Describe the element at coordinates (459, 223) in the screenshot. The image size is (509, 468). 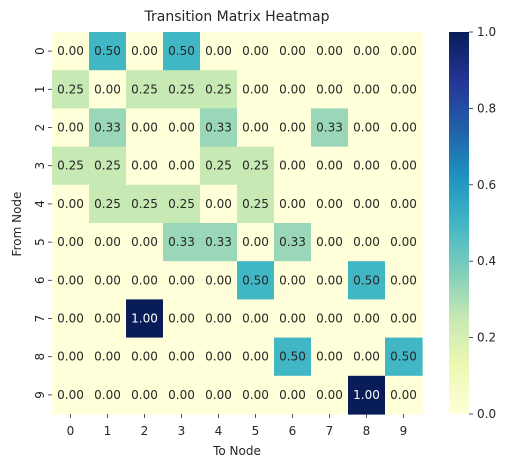
I see `colorbar` at that location.